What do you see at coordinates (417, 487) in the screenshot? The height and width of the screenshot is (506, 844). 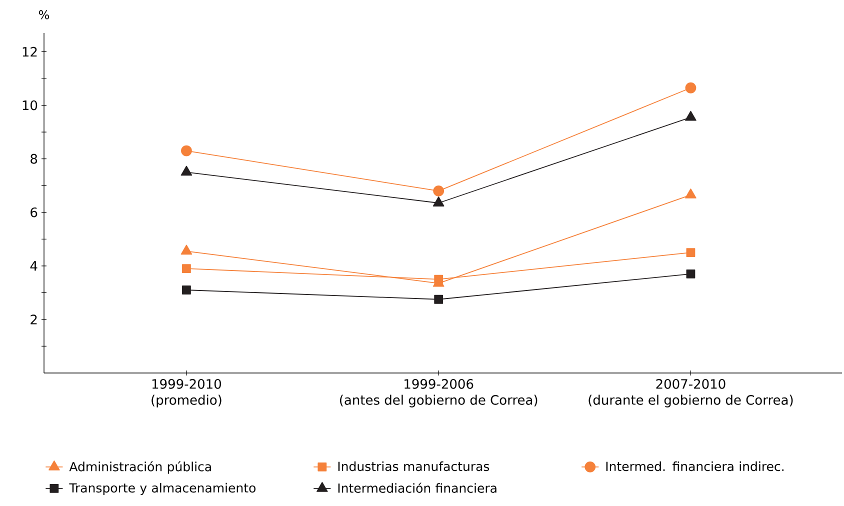 I see `legend-label: Intermediación financiera` at bounding box center [417, 487].